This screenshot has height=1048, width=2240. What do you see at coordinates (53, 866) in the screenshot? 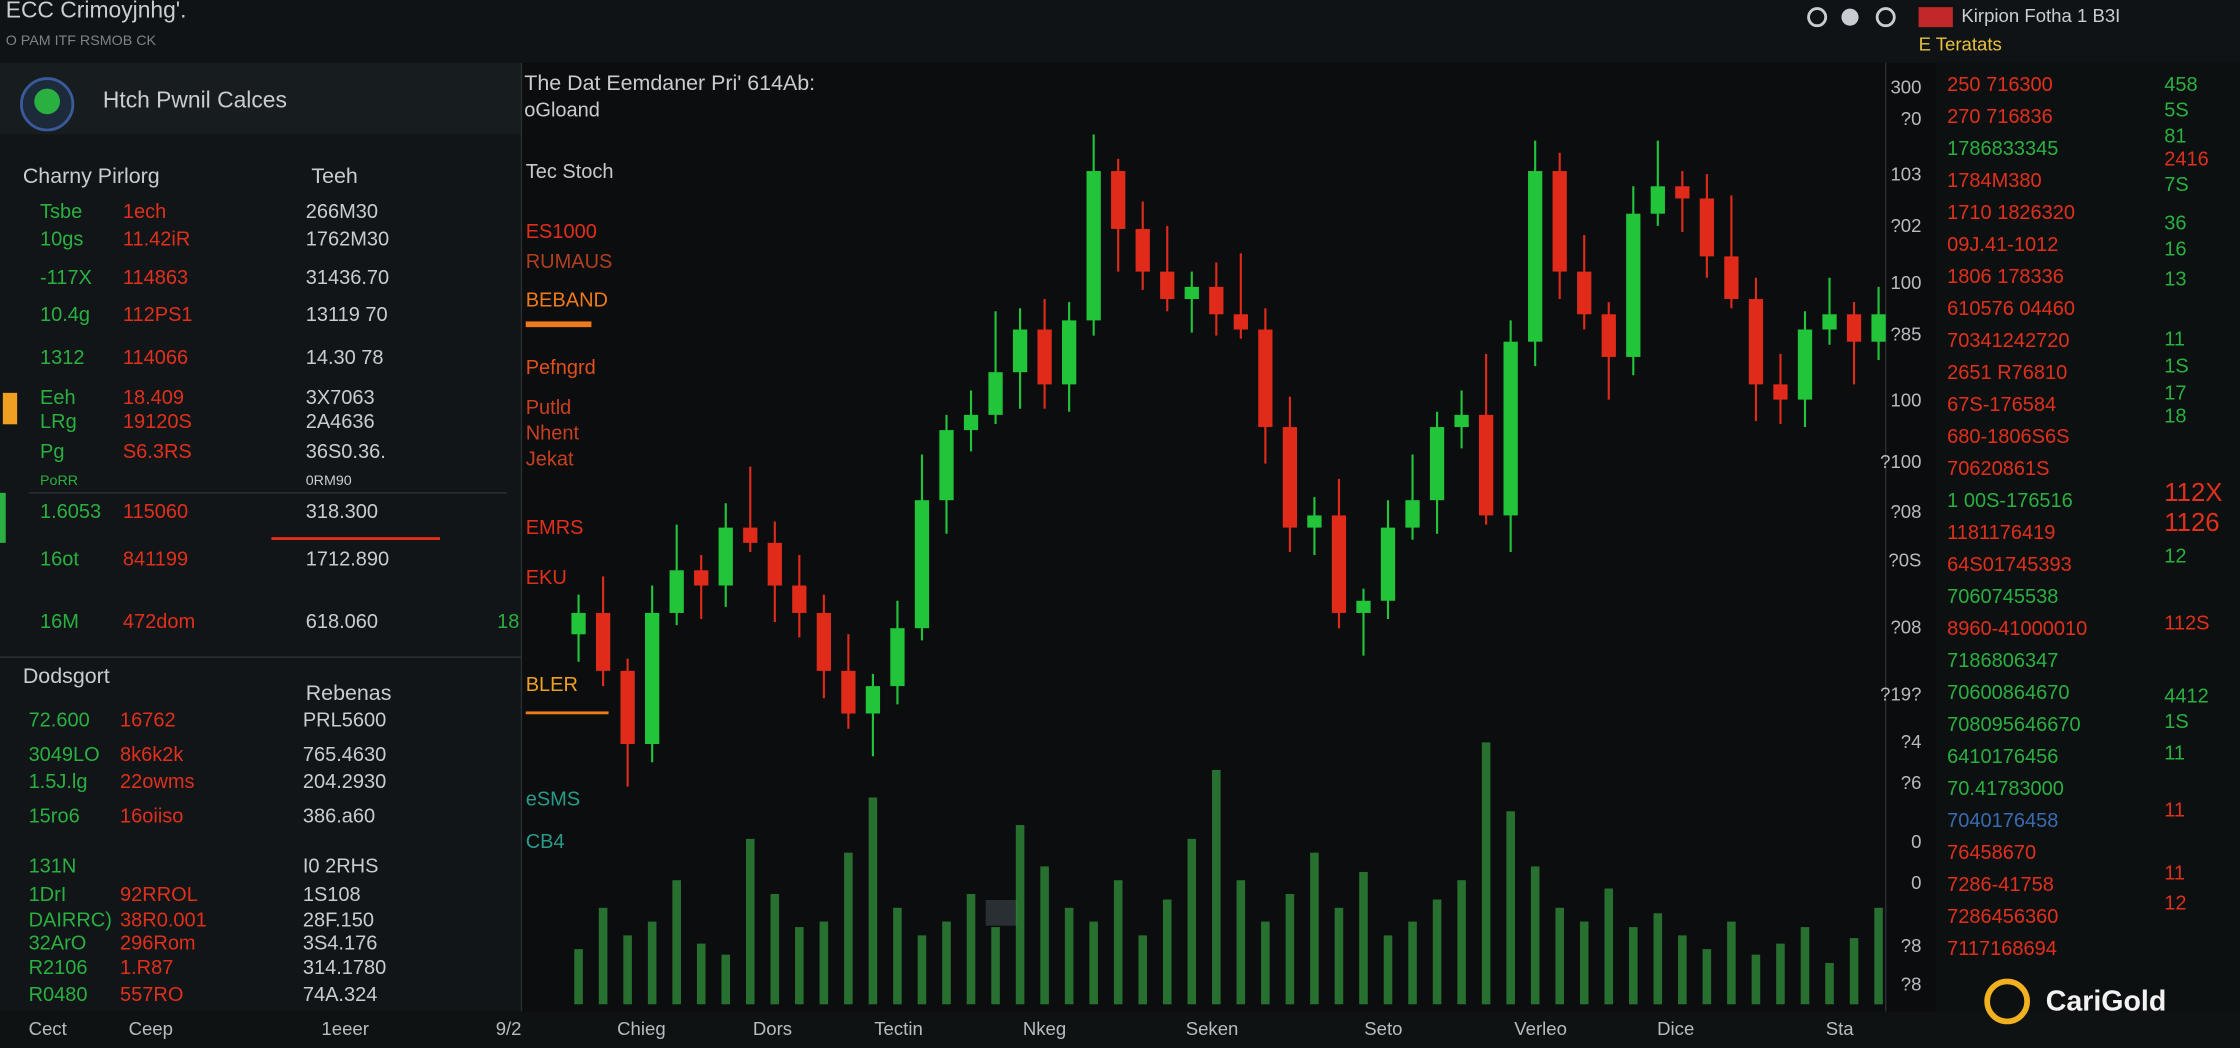
I see `cell: 131N` at bounding box center [53, 866].